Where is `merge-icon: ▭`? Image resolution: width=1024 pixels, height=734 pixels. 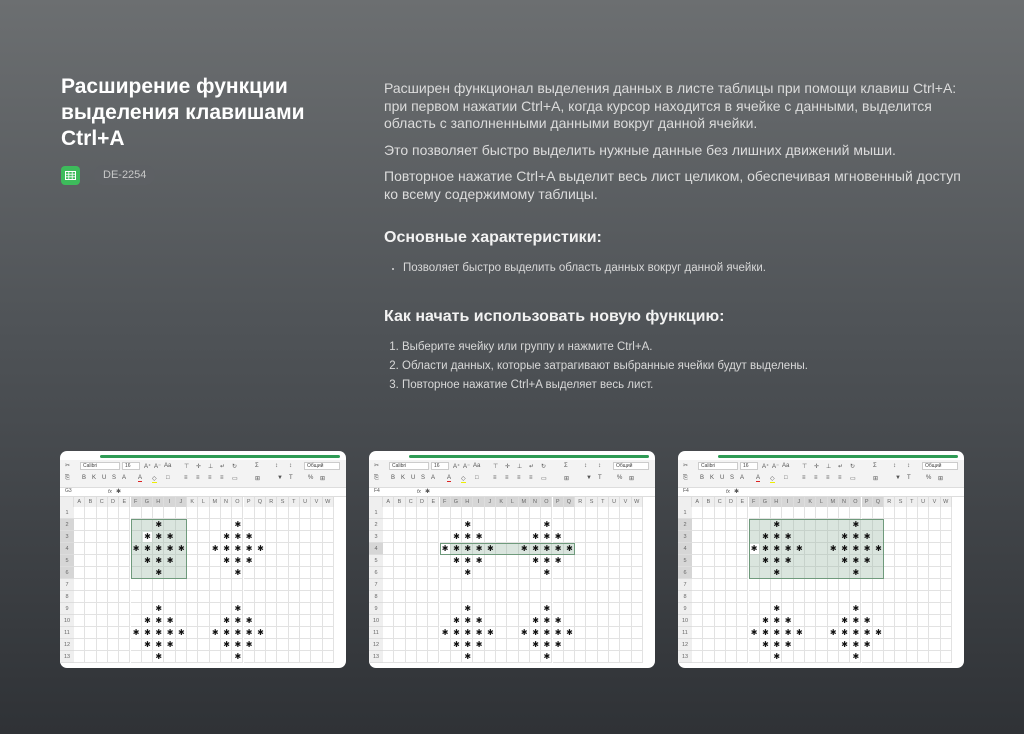
merge-icon: ▭ is located at coordinates (544, 479).